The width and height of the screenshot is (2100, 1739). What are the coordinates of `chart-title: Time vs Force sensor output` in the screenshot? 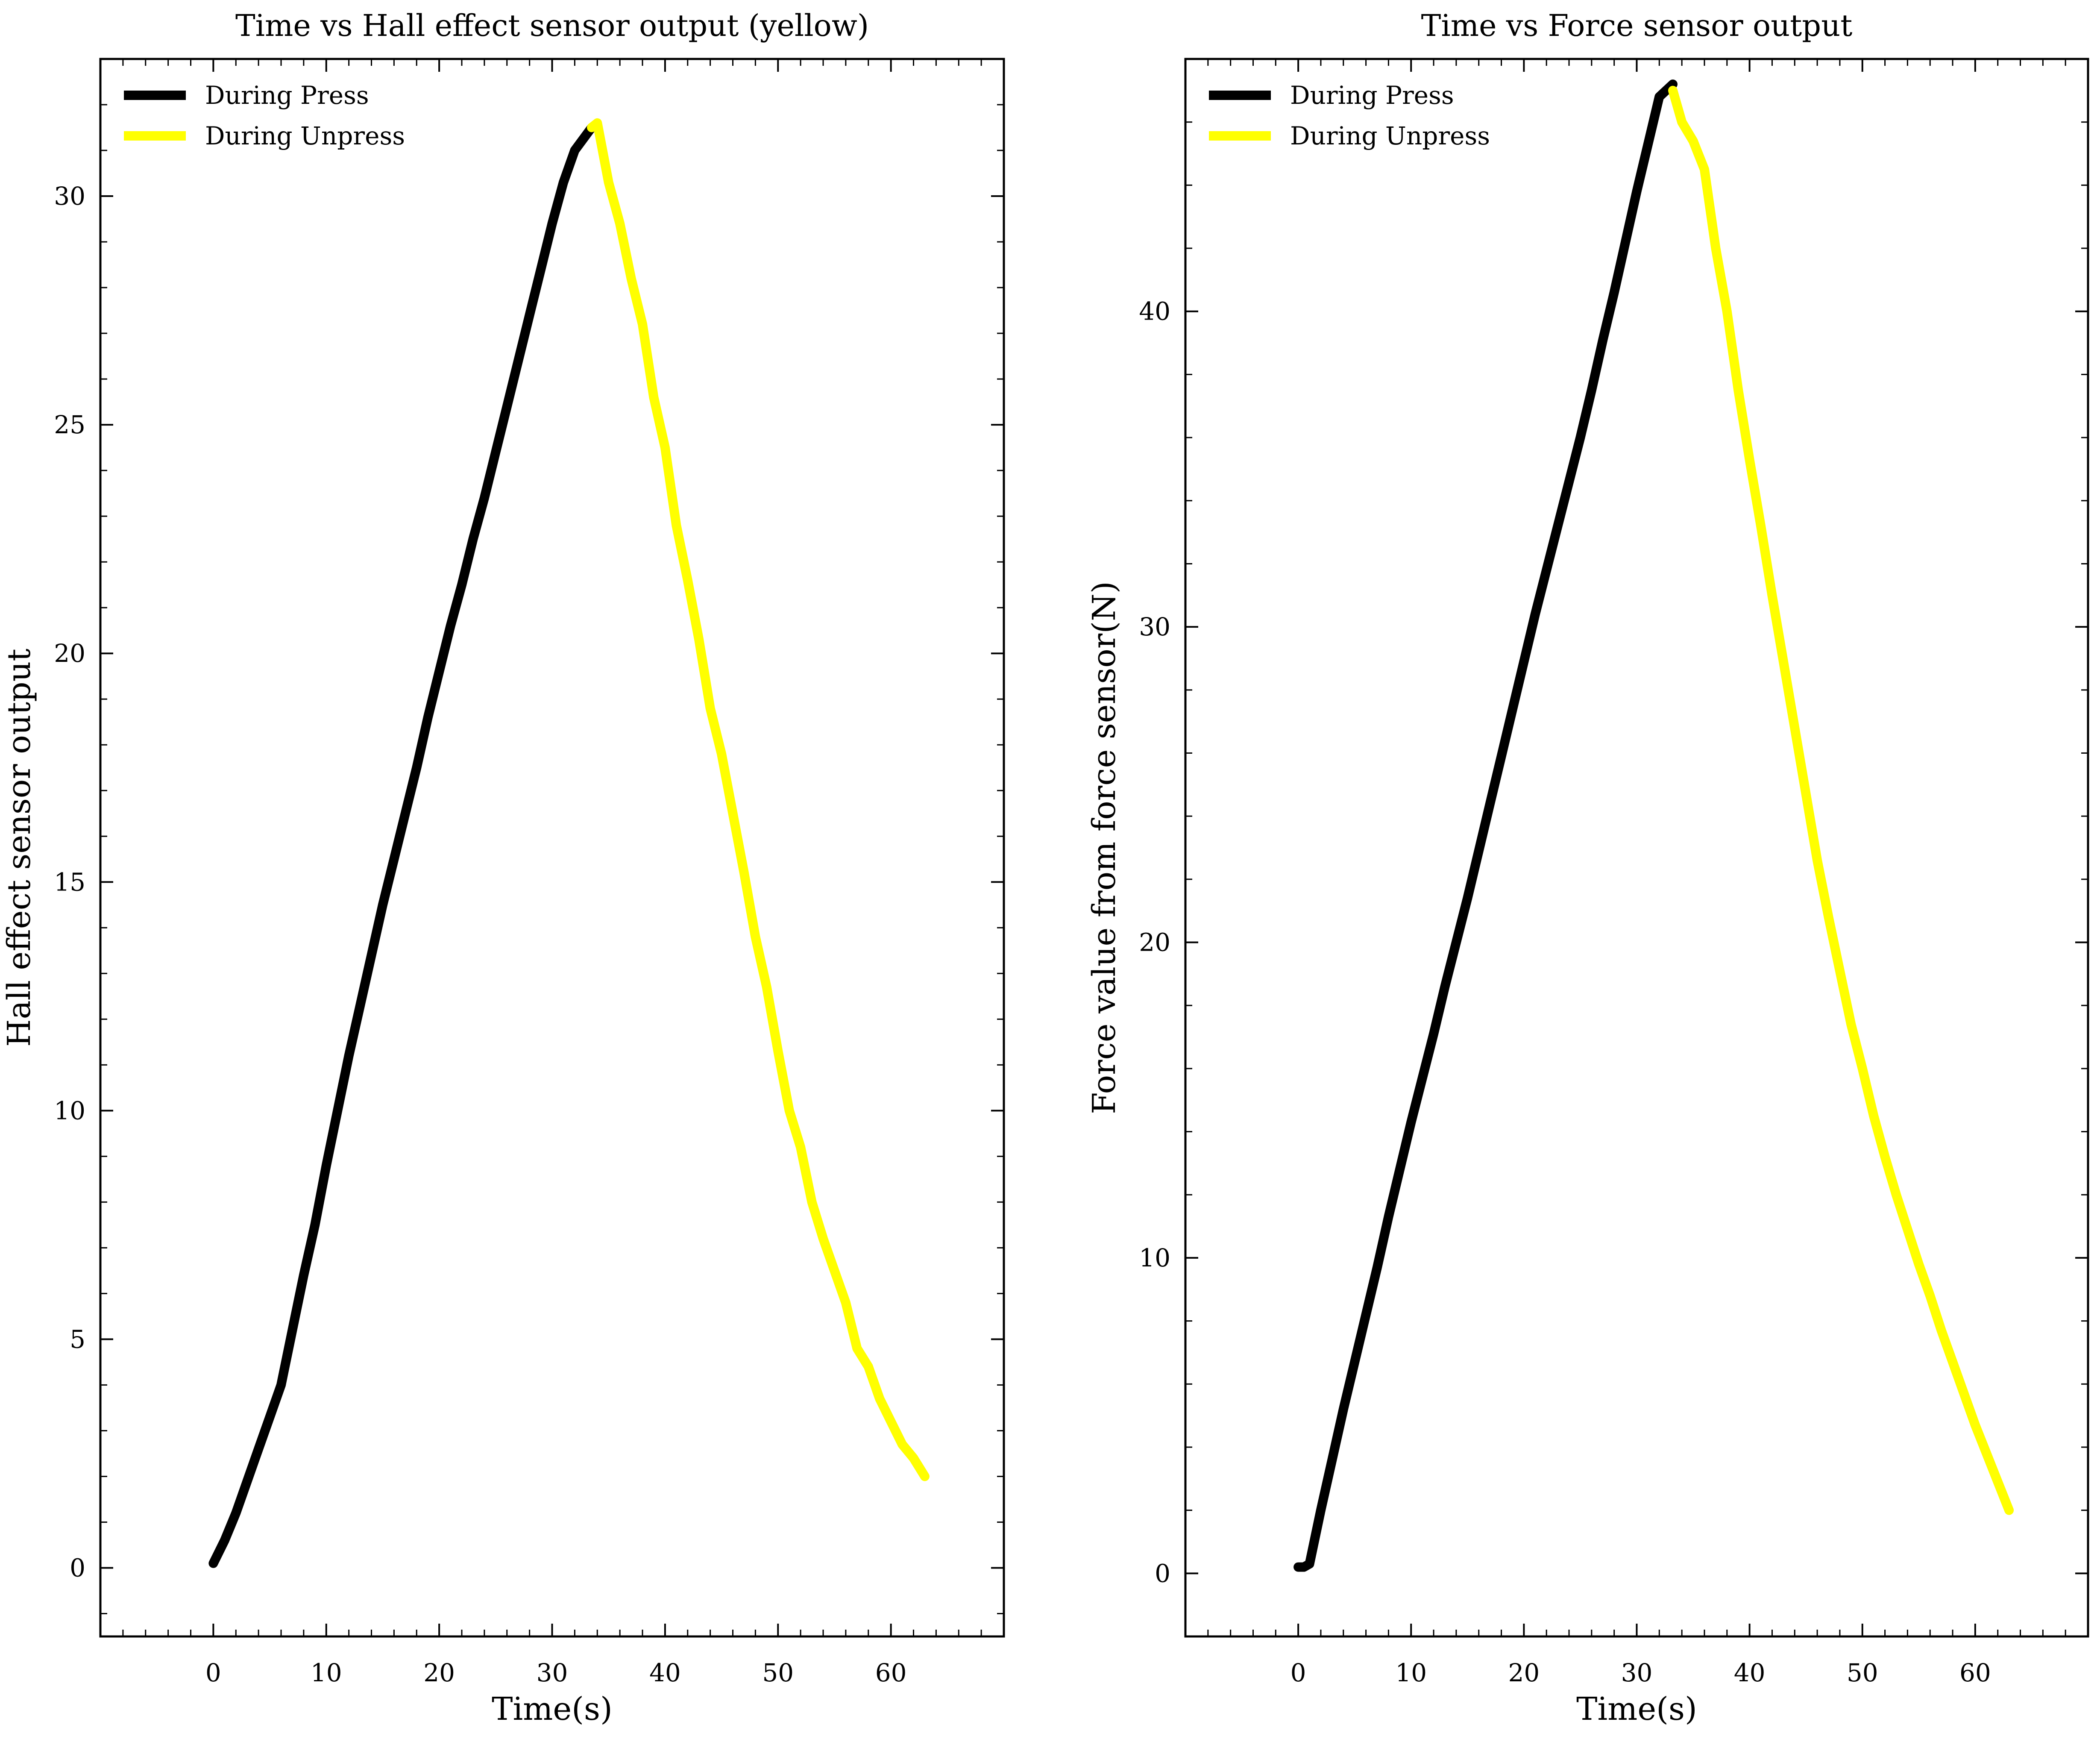 It's located at (1637, 25).